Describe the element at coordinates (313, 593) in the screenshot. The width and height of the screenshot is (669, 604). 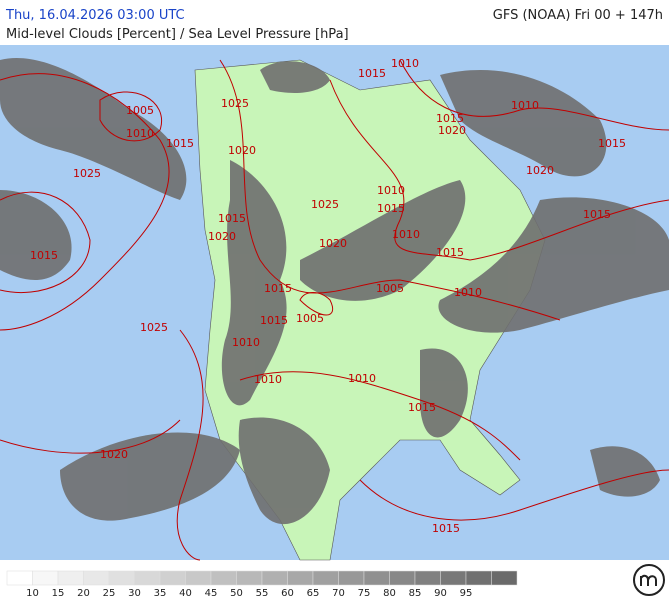
I see `legend-tick-label: 65` at that location.